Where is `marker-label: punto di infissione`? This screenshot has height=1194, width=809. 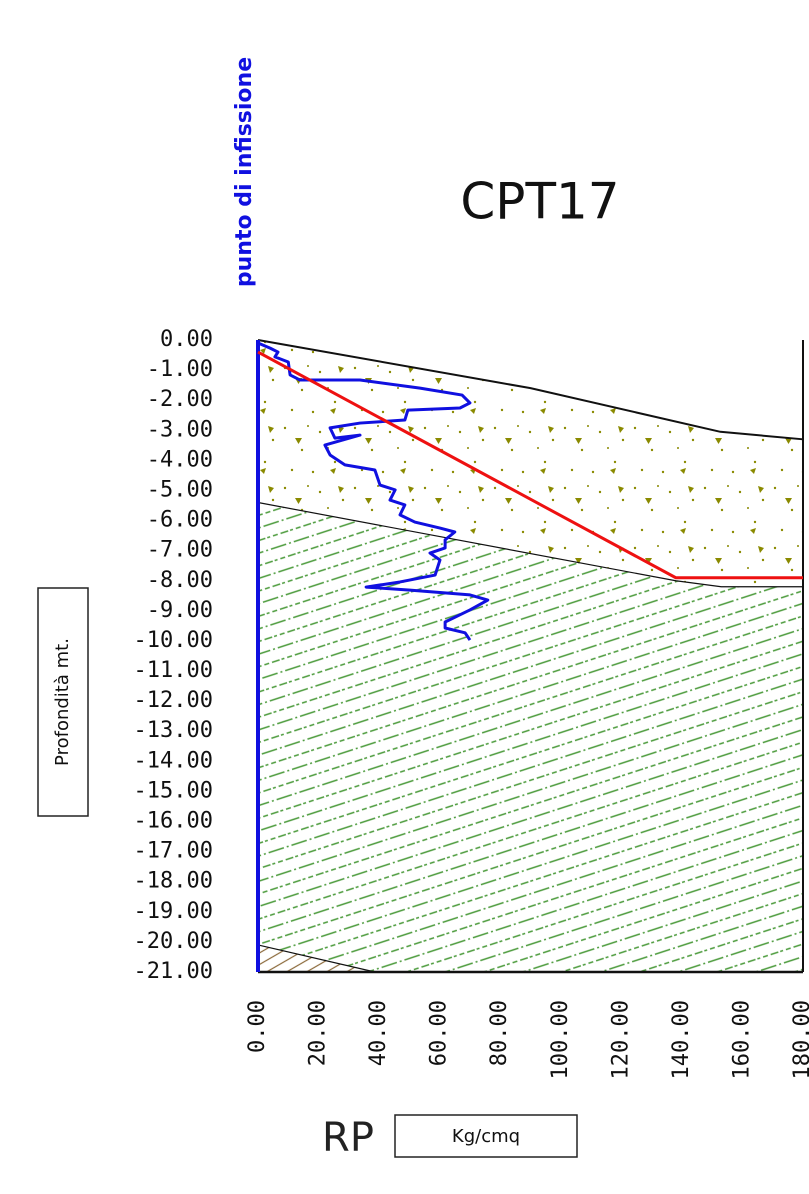
marker-label: punto di infissione is located at coordinates (244, 172).